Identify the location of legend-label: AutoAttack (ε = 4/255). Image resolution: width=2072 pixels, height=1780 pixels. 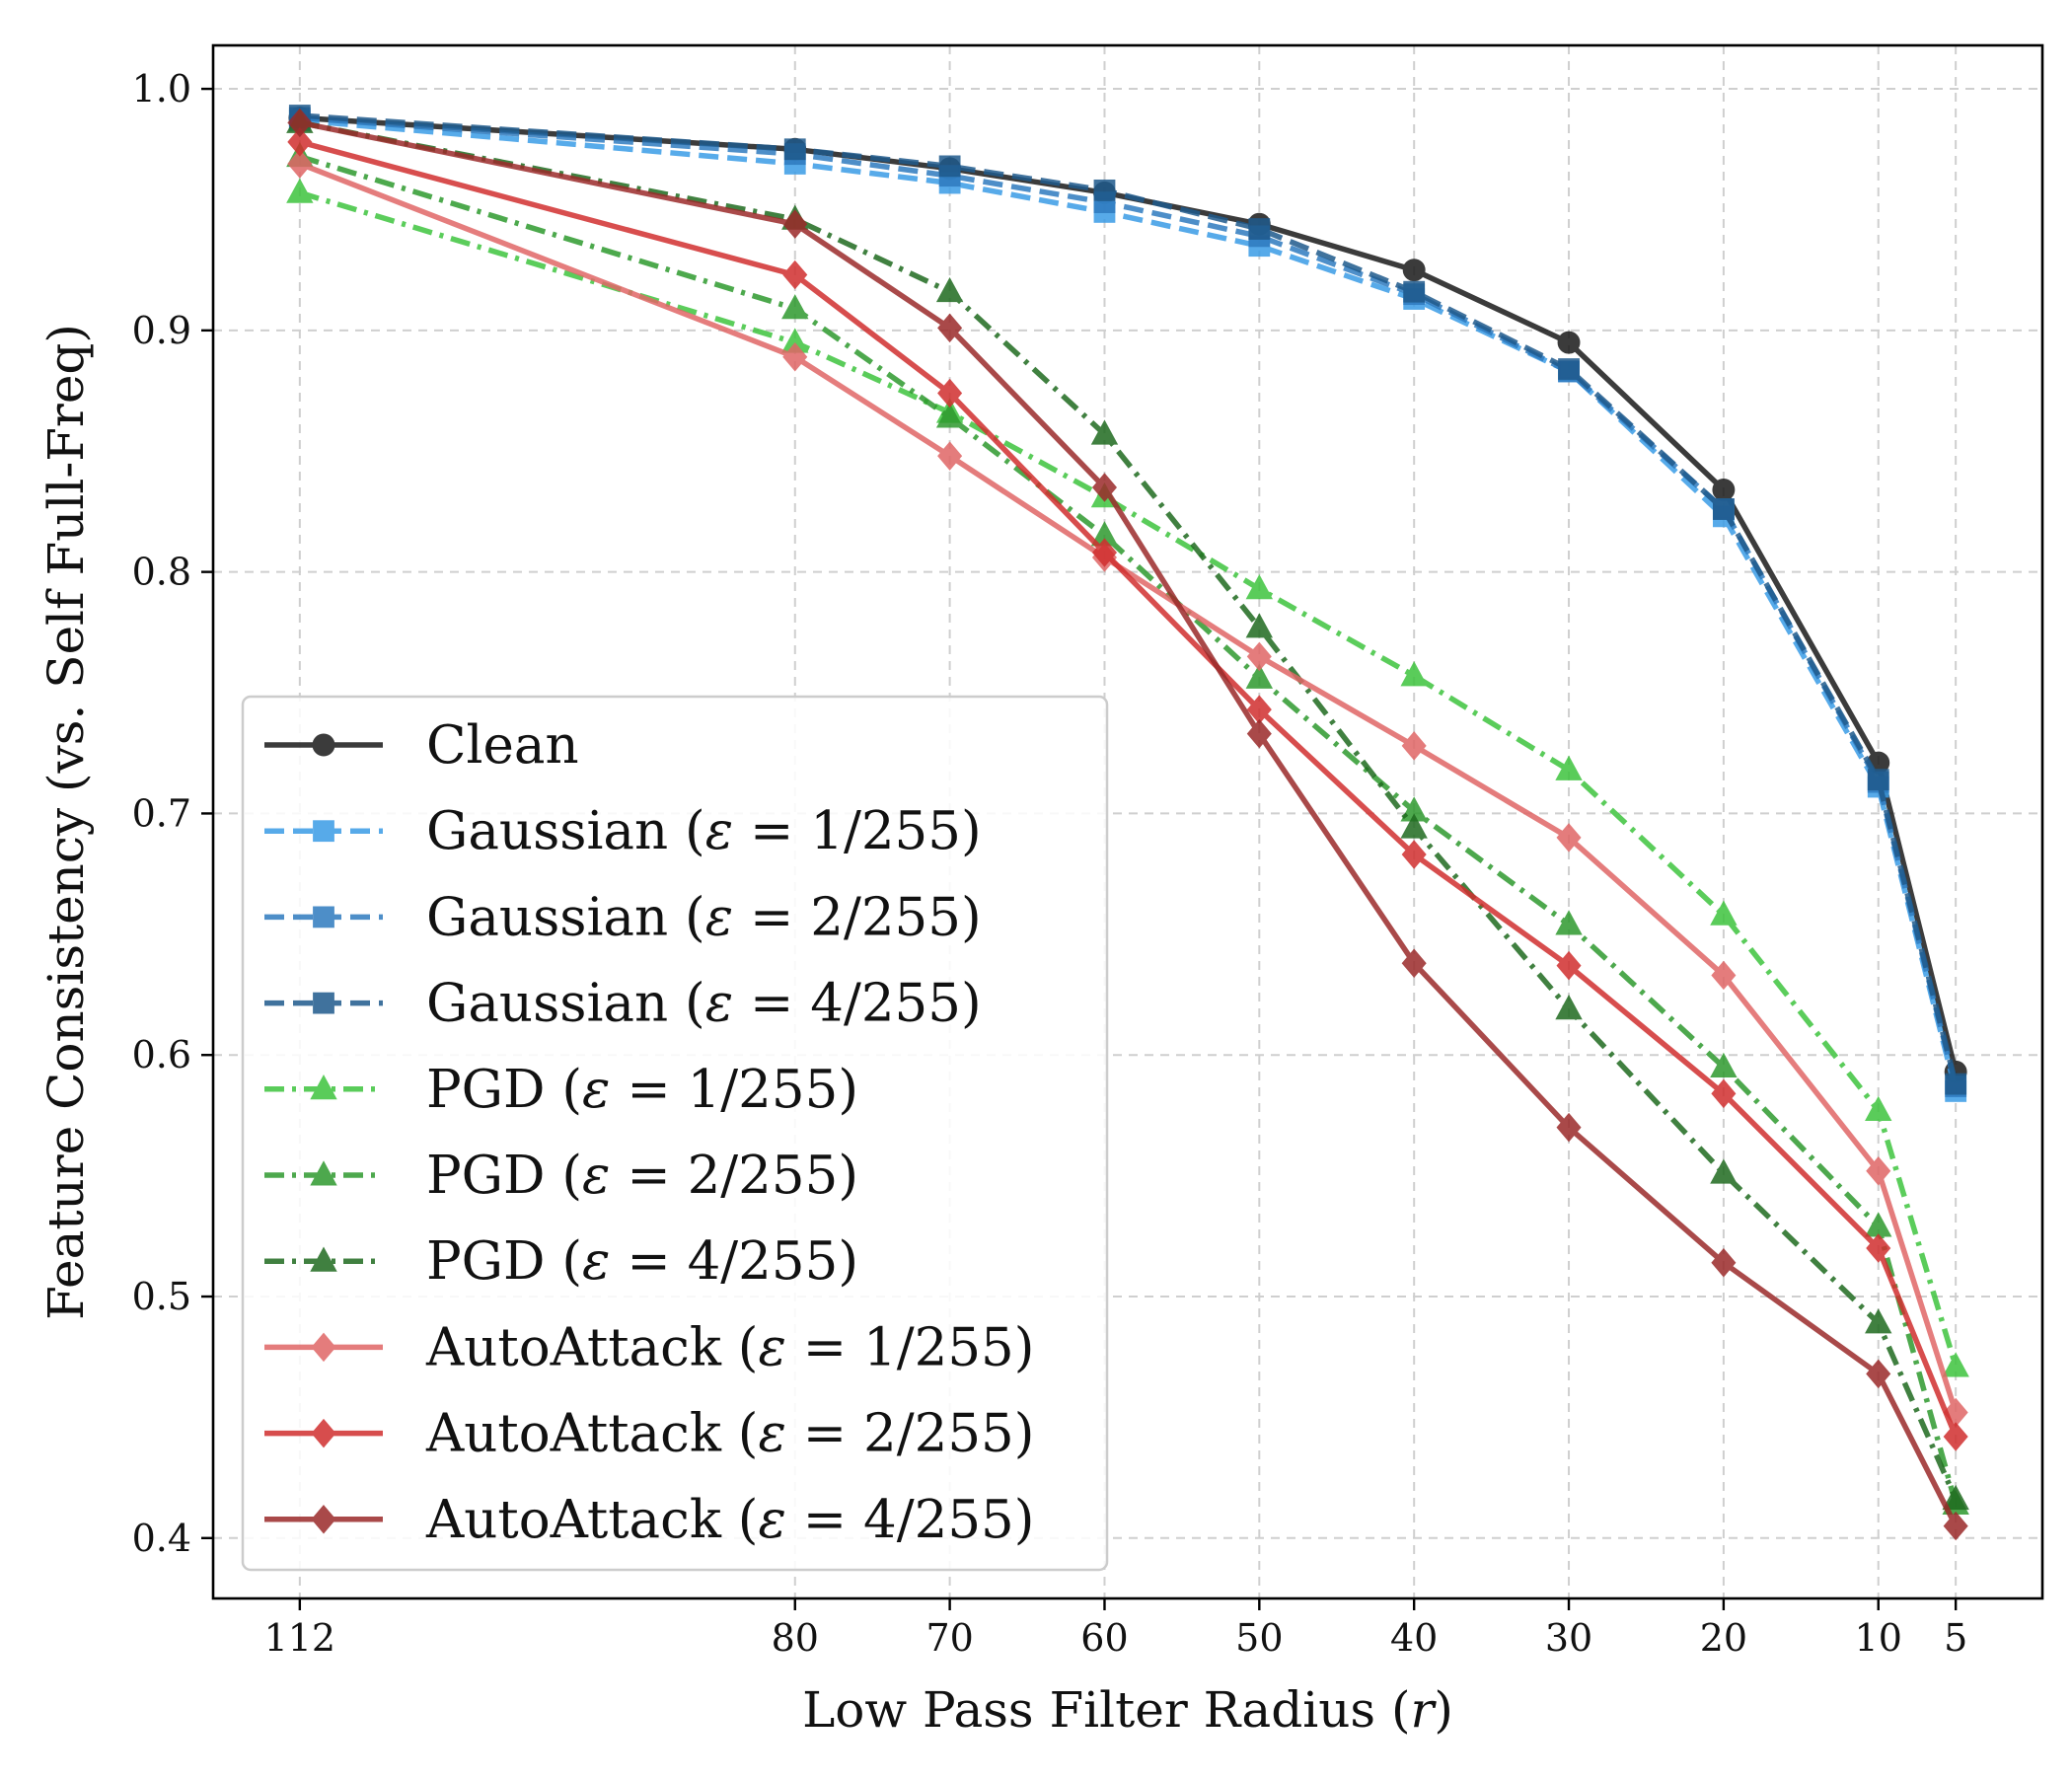
(729, 1520).